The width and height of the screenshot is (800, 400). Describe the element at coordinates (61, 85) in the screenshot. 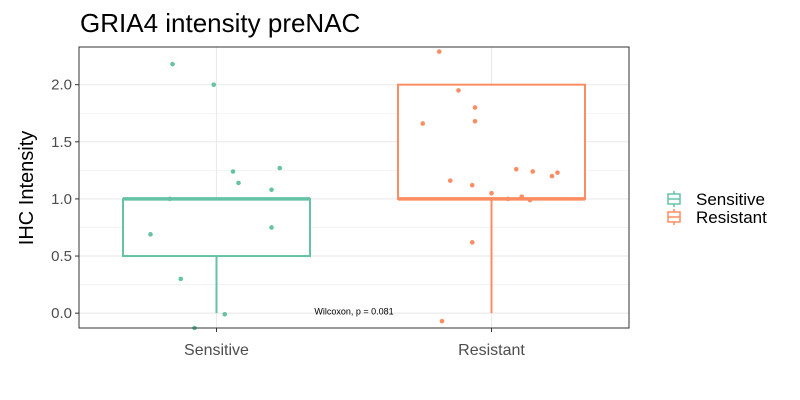

I see `y-tick-label: 2.0` at that location.